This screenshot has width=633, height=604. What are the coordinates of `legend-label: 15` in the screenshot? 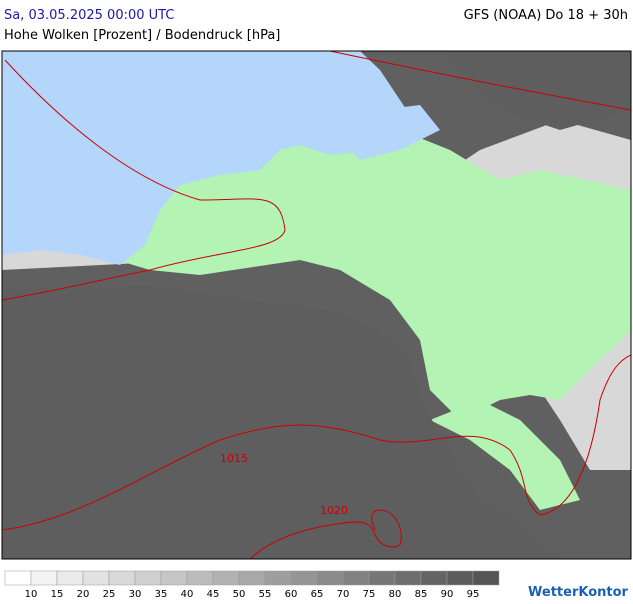 It's located at (57, 594).